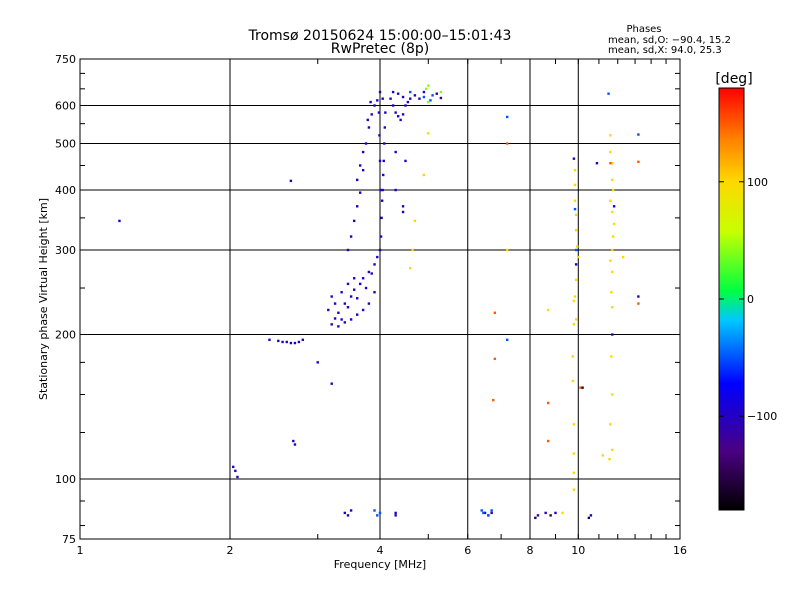 The width and height of the screenshot is (800, 600). What do you see at coordinates (65, 335) in the screenshot?
I see `y-tick-label: 200` at bounding box center [65, 335].